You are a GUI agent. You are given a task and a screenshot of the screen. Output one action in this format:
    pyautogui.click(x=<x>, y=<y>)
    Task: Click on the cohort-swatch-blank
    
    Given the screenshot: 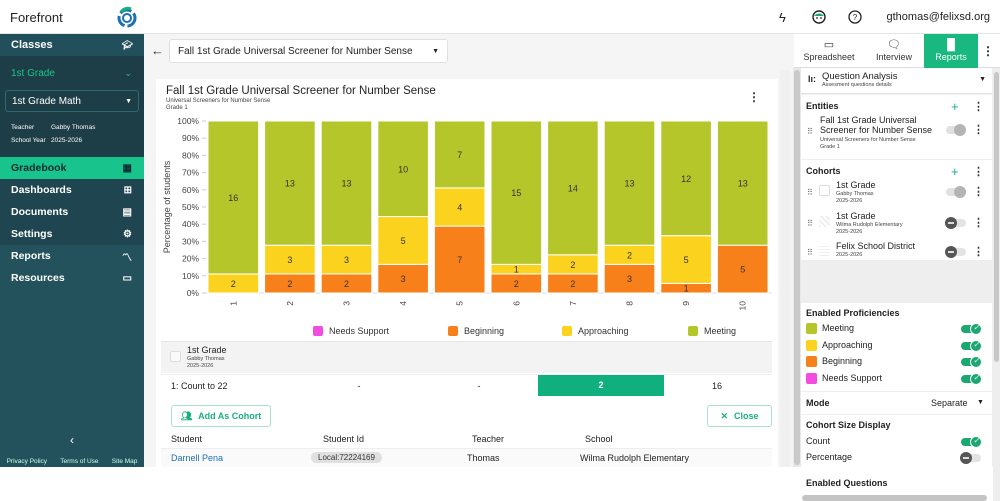 What is the action you would take?
    pyautogui.click(x=824, y=190)
    